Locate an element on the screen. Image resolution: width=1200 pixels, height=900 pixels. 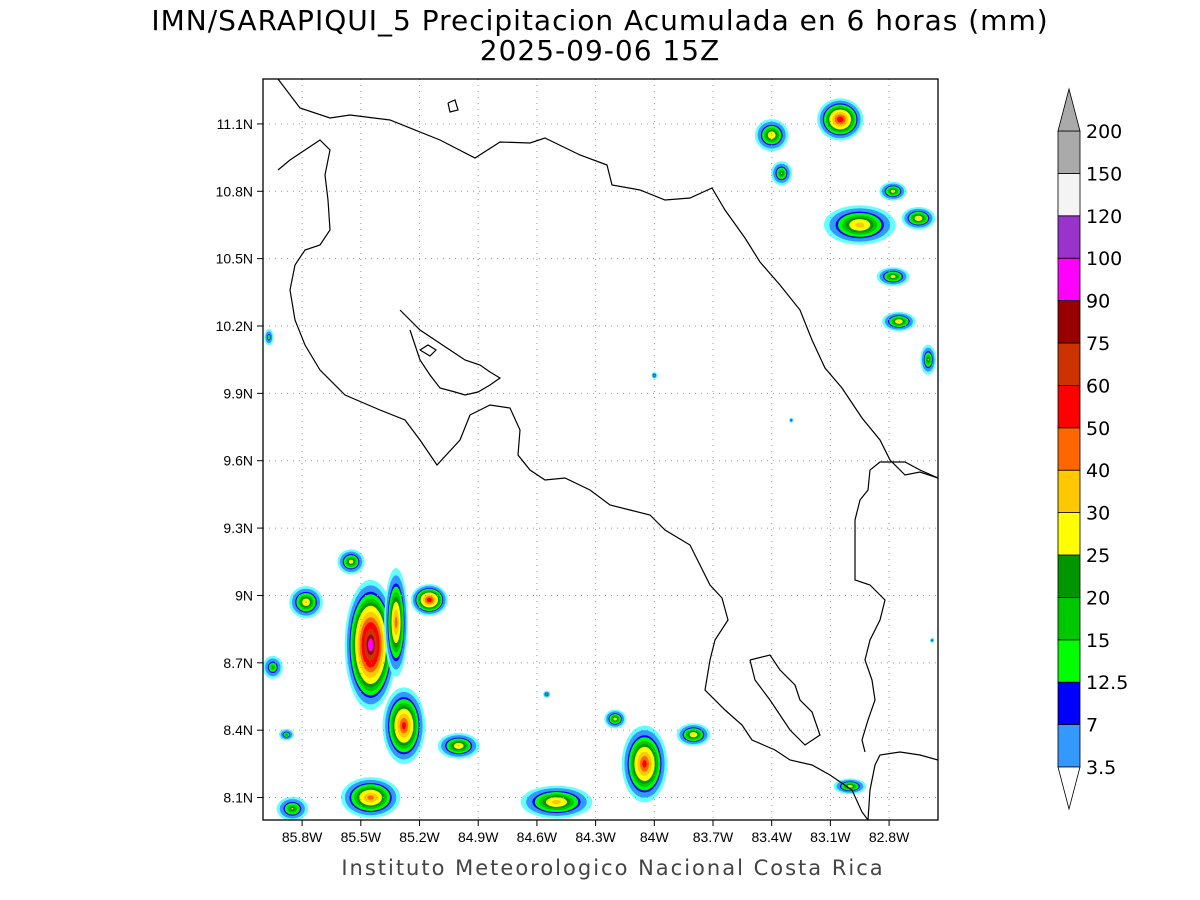
x-tick-label: 85.8W is located at coordinates (302, 837).